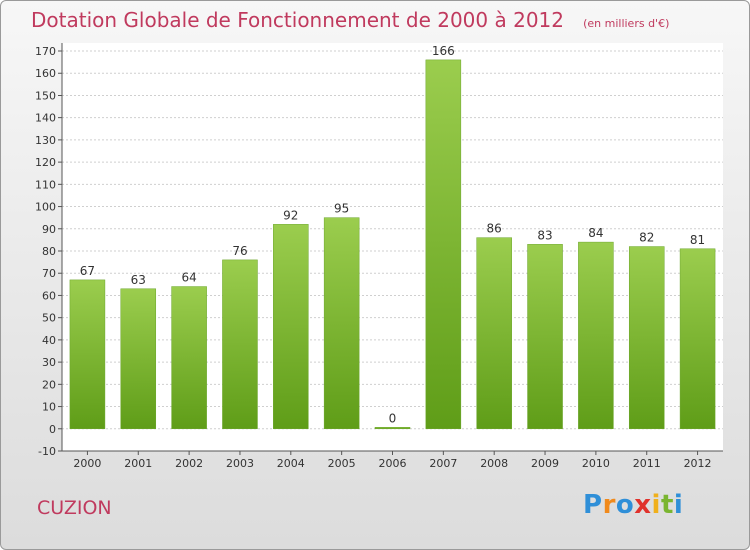 The image size is (750, 550). Describe the element at coordinates (596, 335) in the screenshot. I see `bar-2010` at that location.